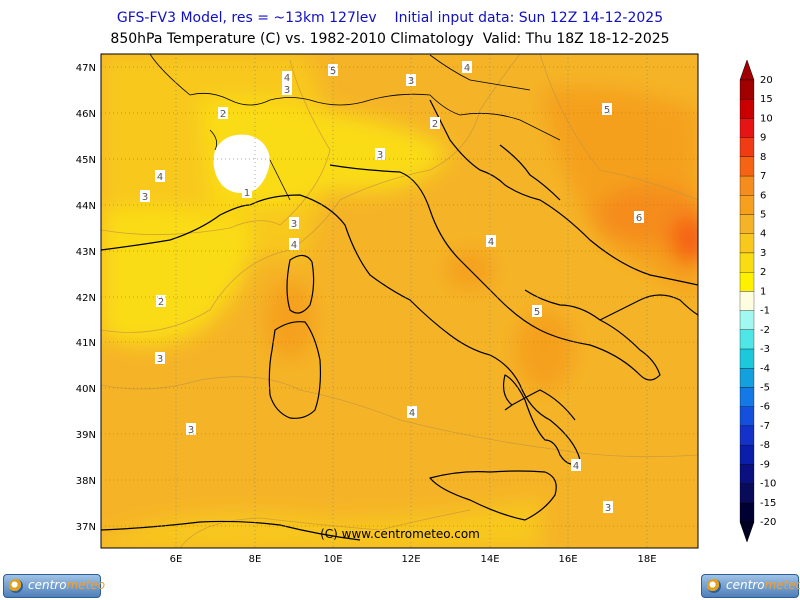 The width and height of the screenshot is (800, 600). I want to click on colorbar-label: 15, so click(766, 99).